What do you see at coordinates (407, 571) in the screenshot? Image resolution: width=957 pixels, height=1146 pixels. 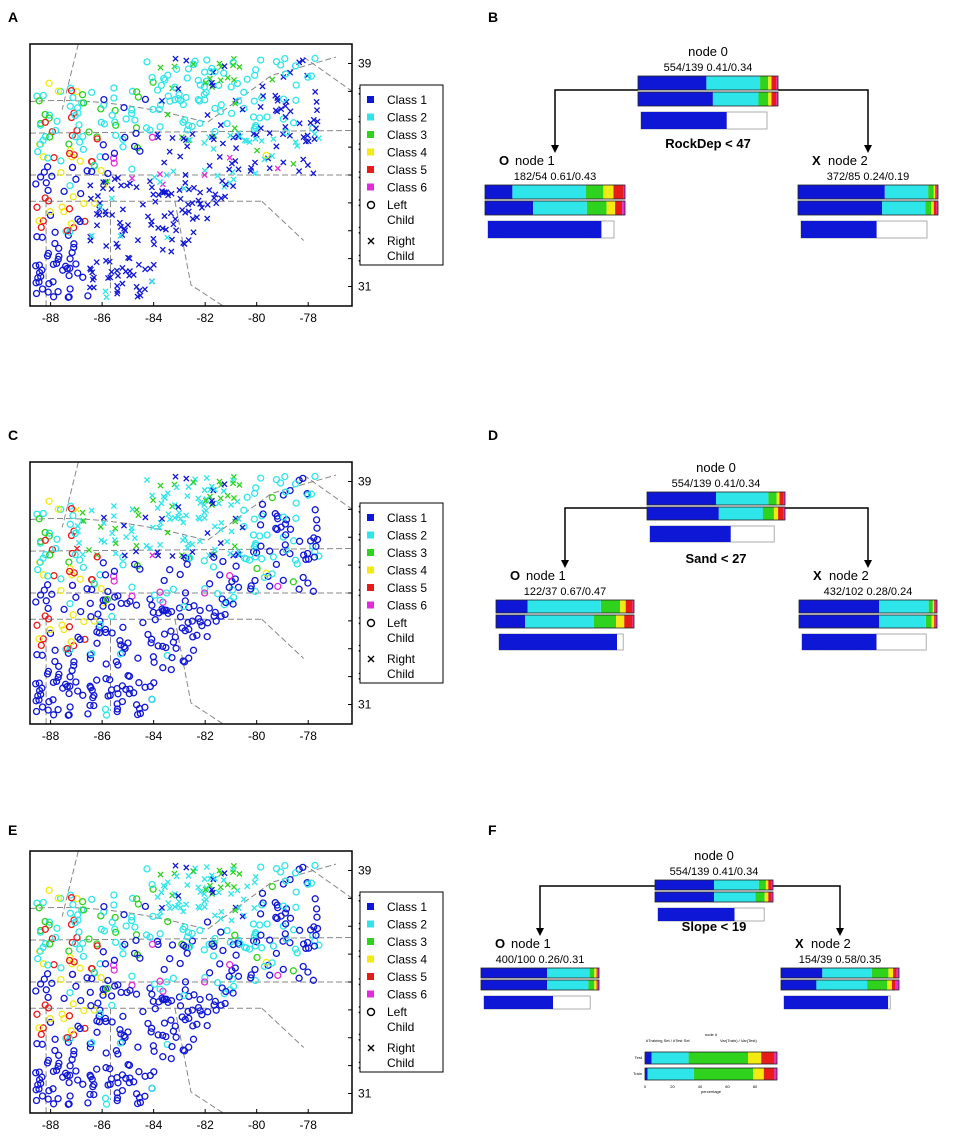 I see `legend-label-4: Class 4` at bounding box center [407, 571].